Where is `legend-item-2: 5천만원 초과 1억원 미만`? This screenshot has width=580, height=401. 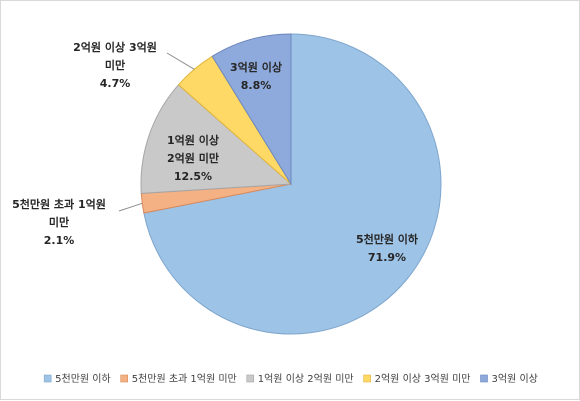
legend-item-2: 5천만원 초과 1억원 미만 is located at coordinates (178, 379).